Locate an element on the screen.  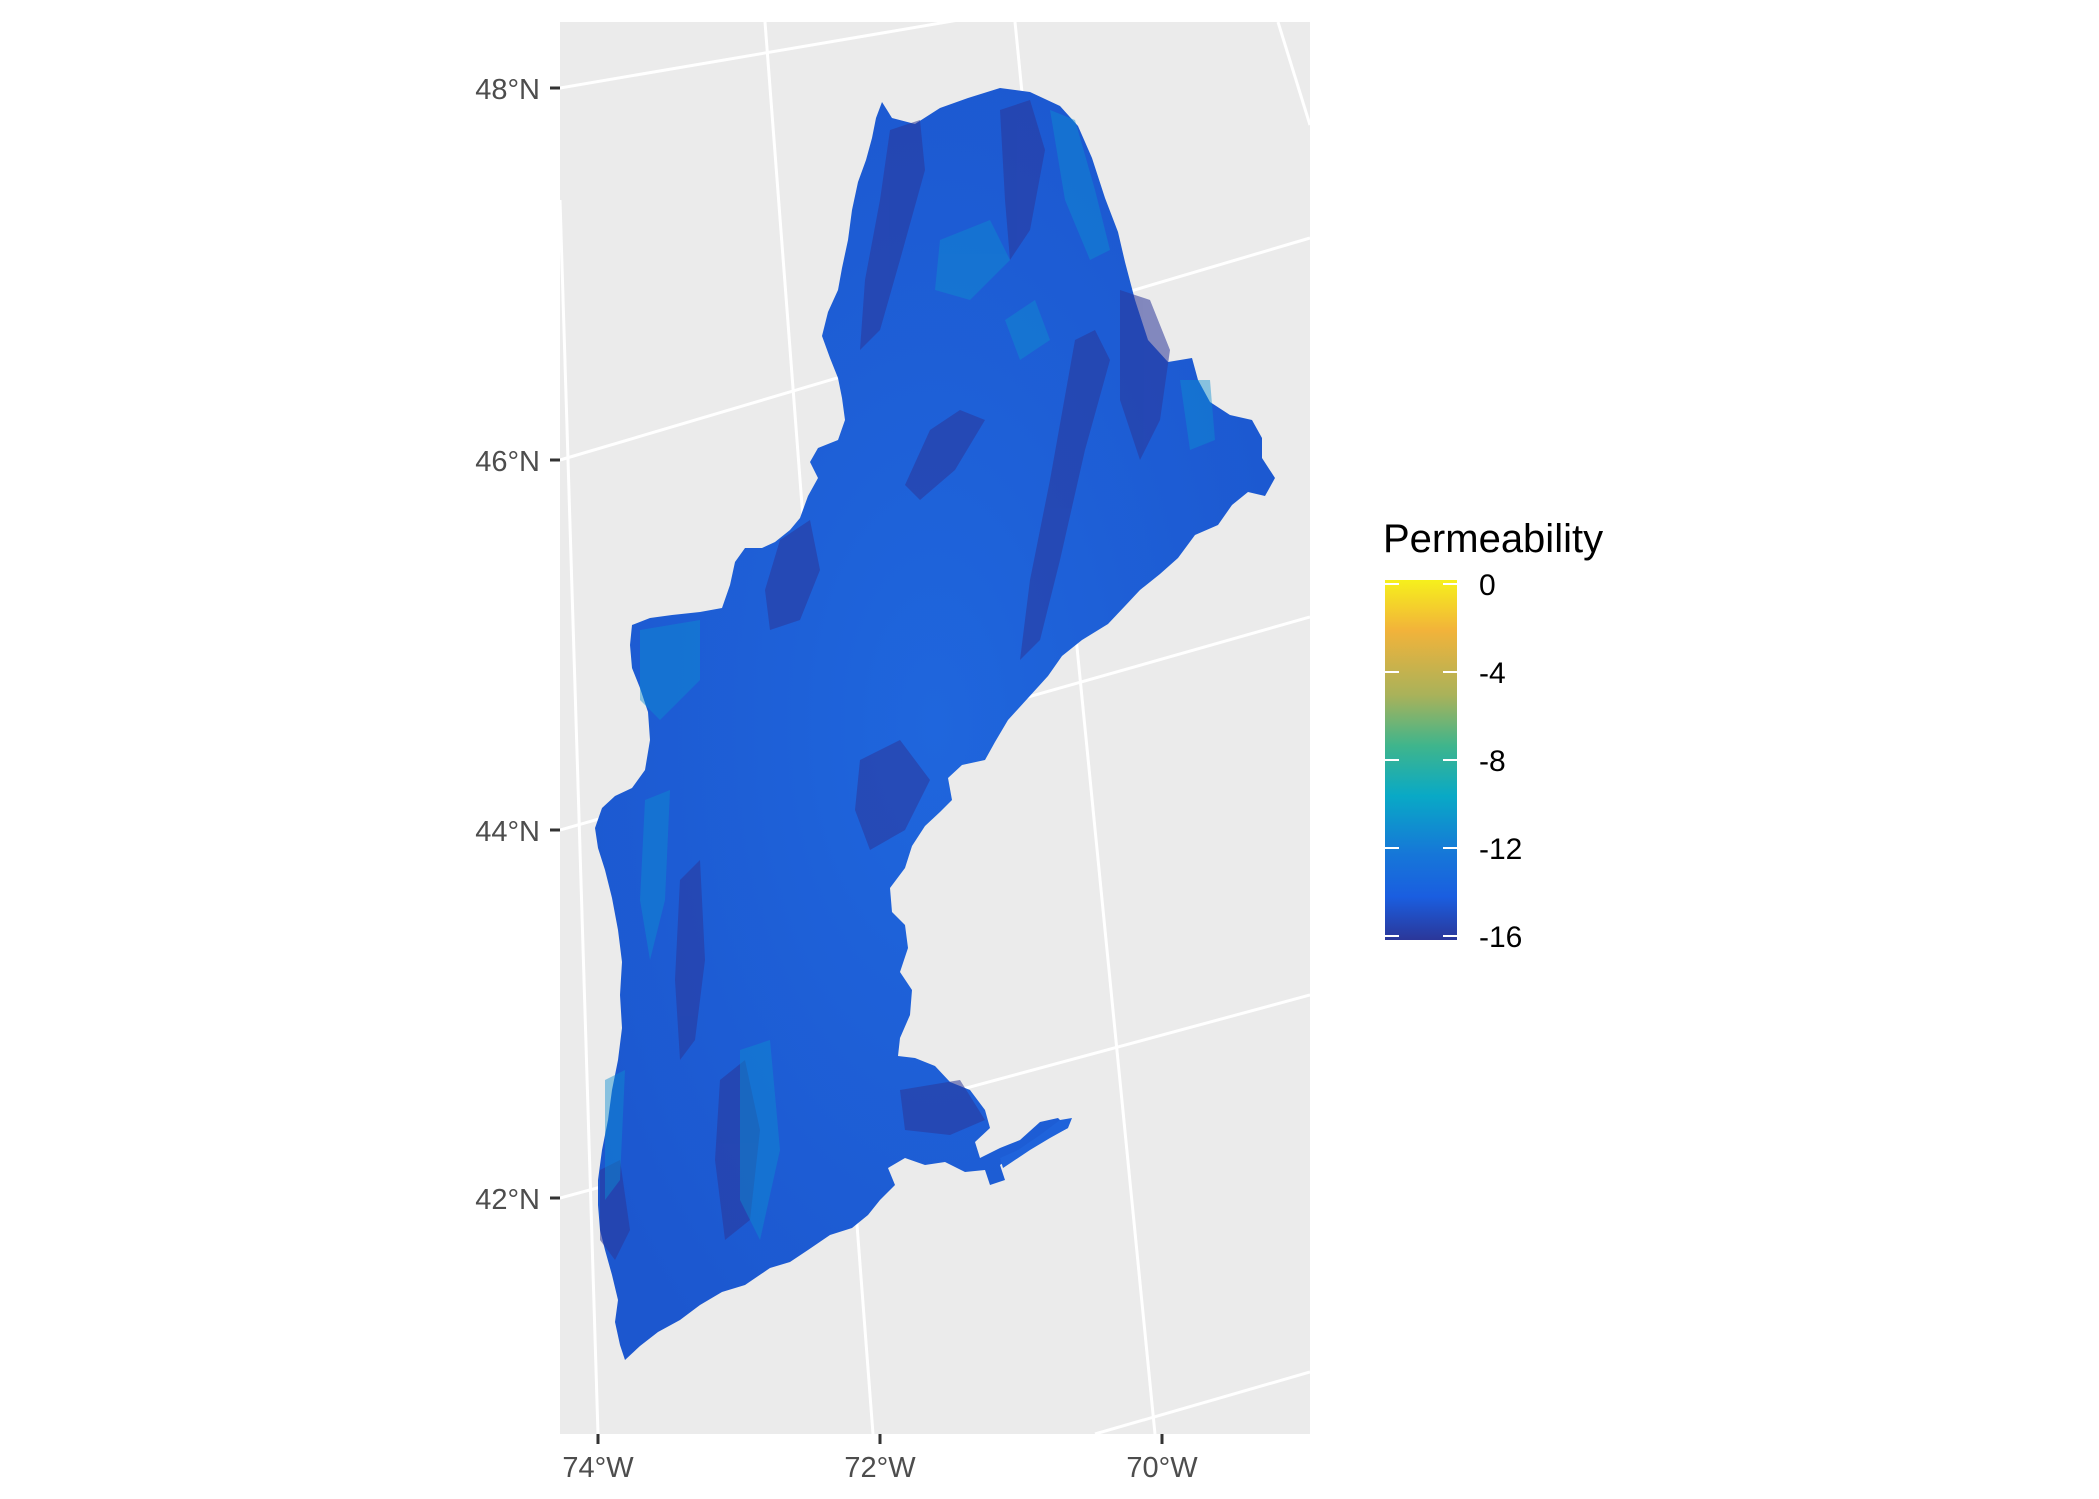
lon-label-72: 72°W is located at coordinates (880, 1468).